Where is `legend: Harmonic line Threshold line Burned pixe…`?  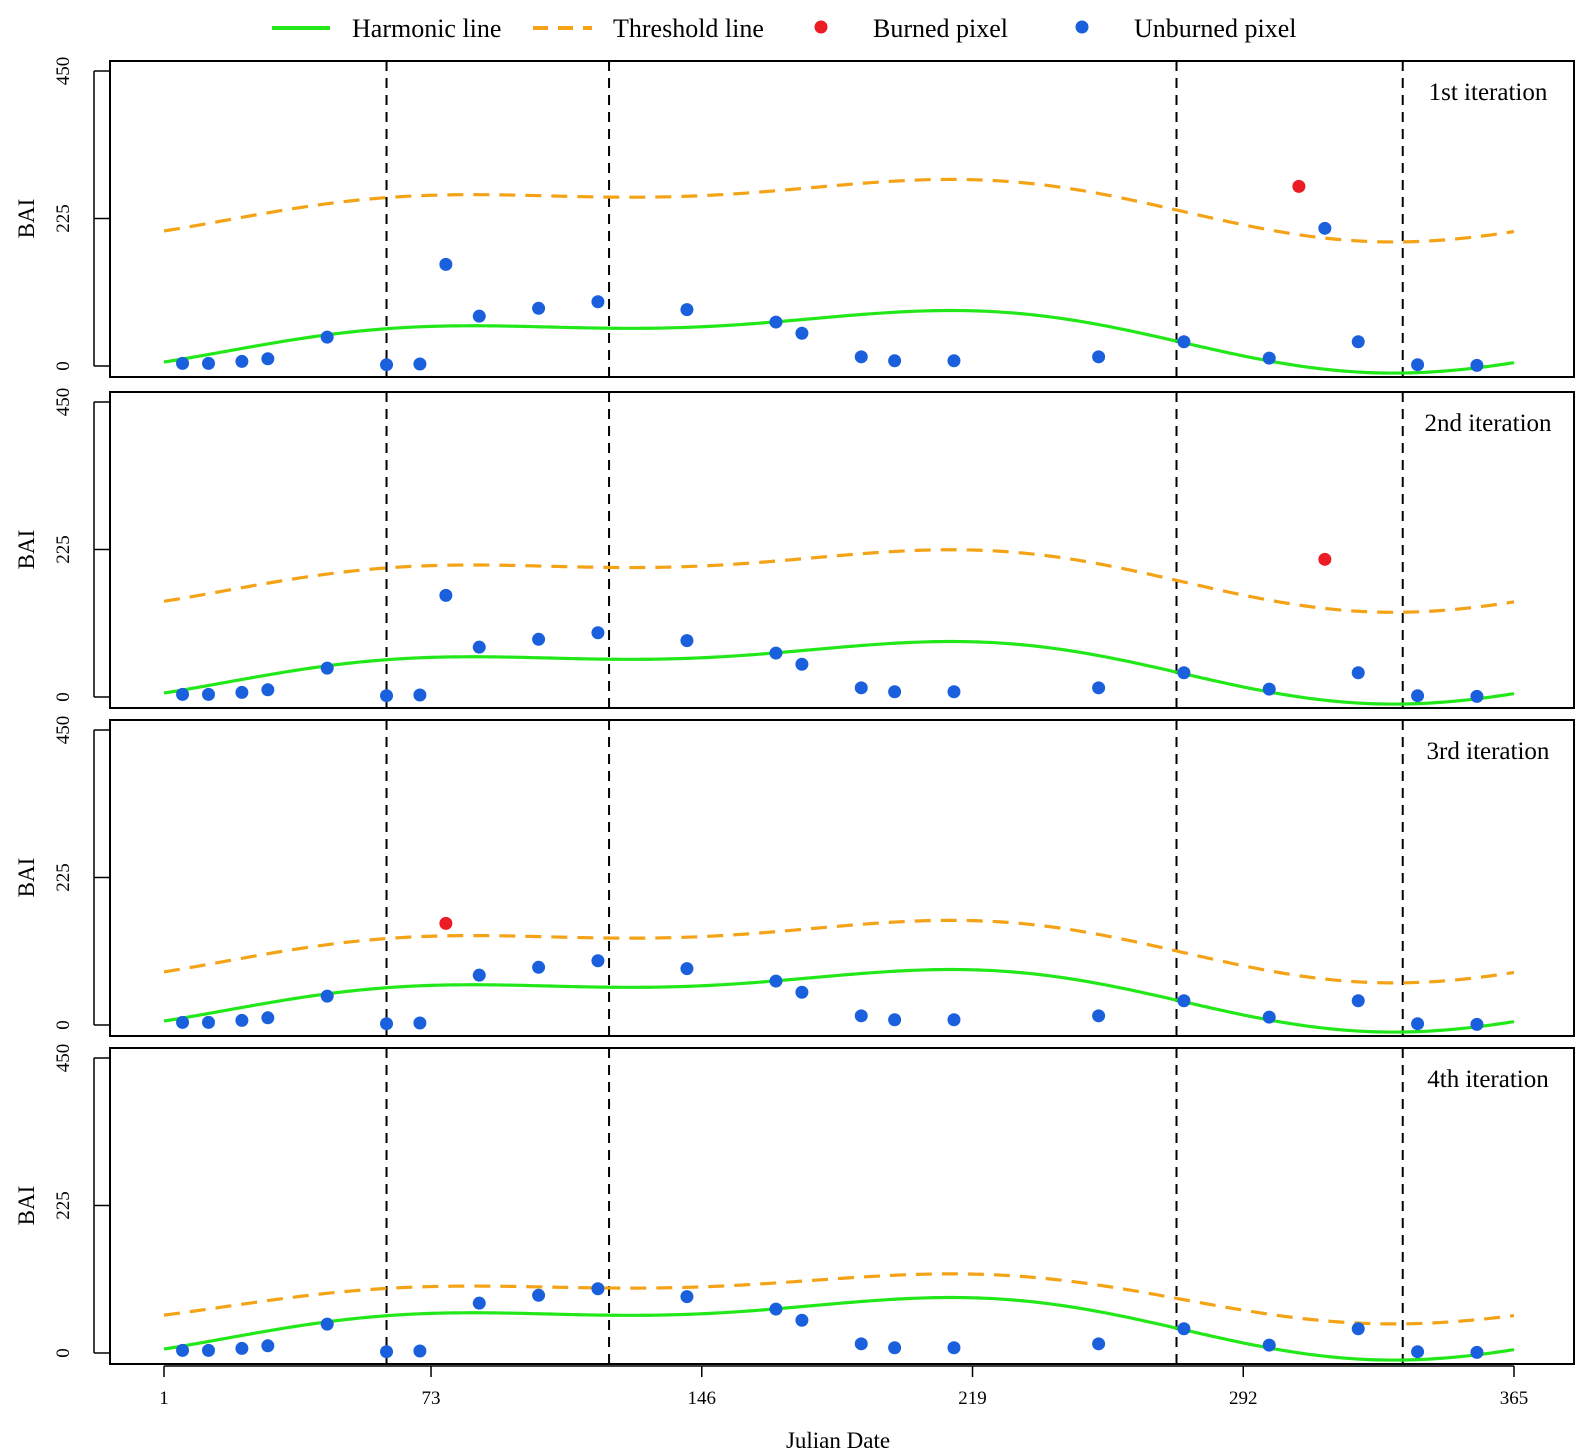
legend: Harmonic line Threshold line Burned pixe… is located at coordinates (784, 28).